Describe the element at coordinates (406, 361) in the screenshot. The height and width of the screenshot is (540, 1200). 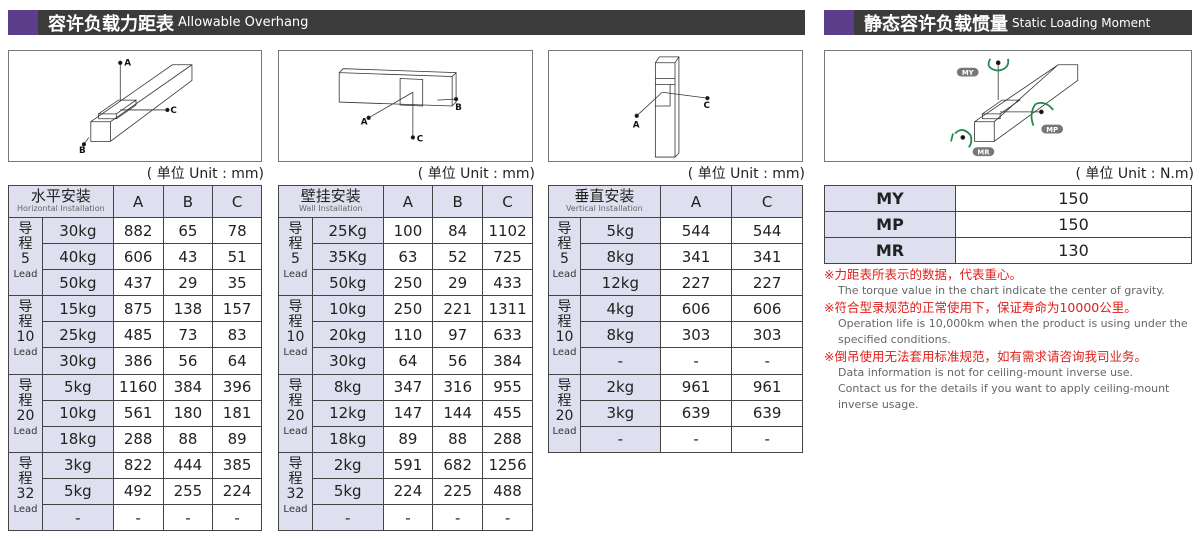
I see `table-row: 30kg 64 56 384` at that location.